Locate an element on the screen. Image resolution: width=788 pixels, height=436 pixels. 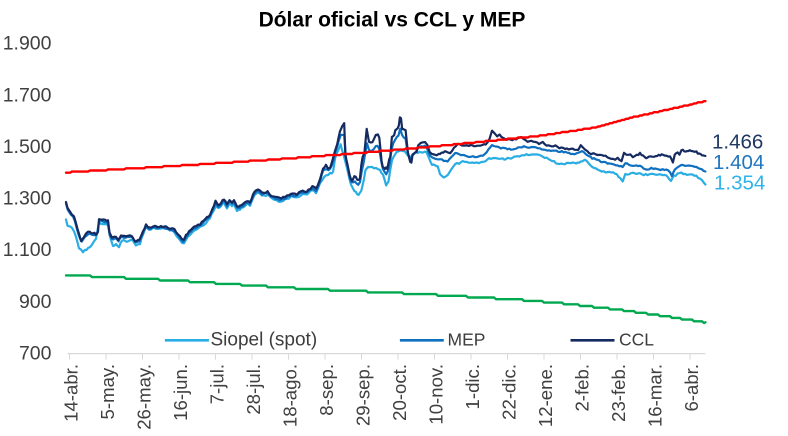
svg-text: 6-abr. is located at coordinates (691, 388).